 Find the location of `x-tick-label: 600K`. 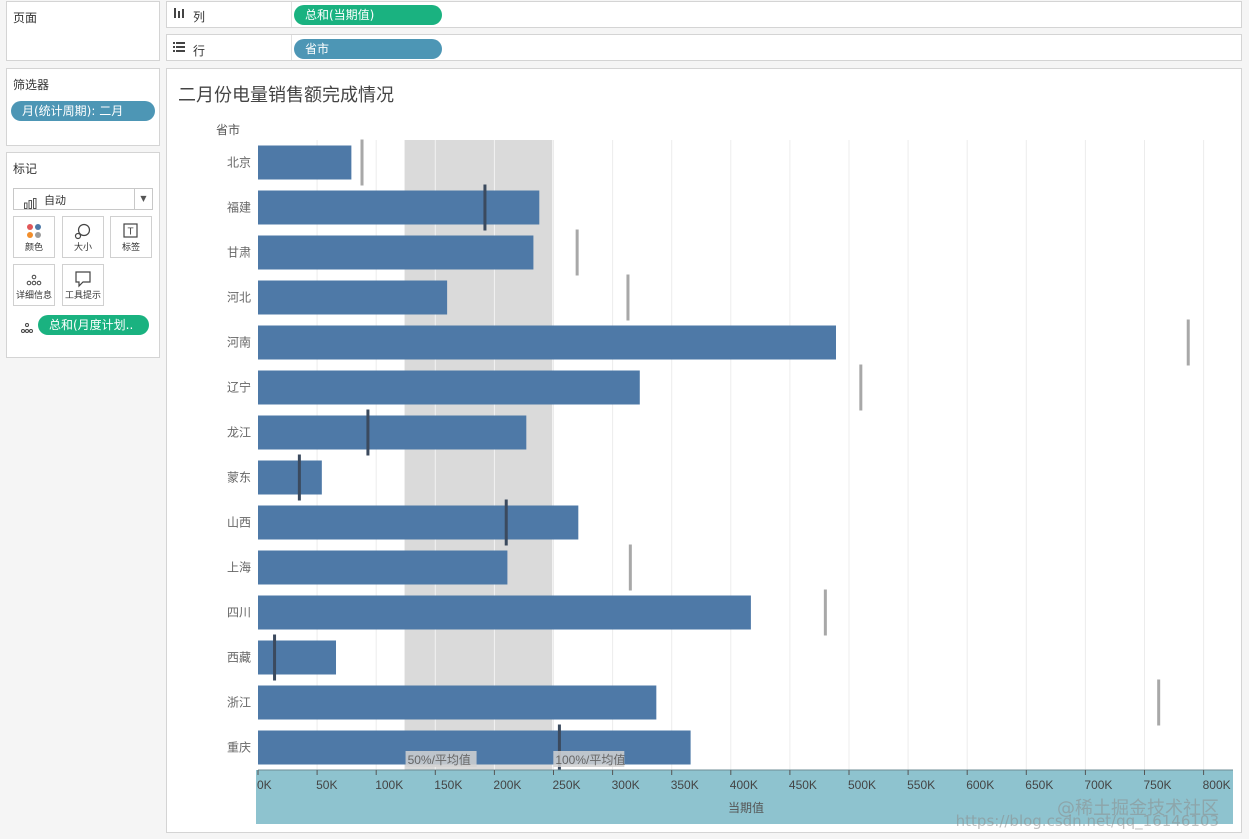

x-tick-label: 600K is located at coordinates (980, 785).